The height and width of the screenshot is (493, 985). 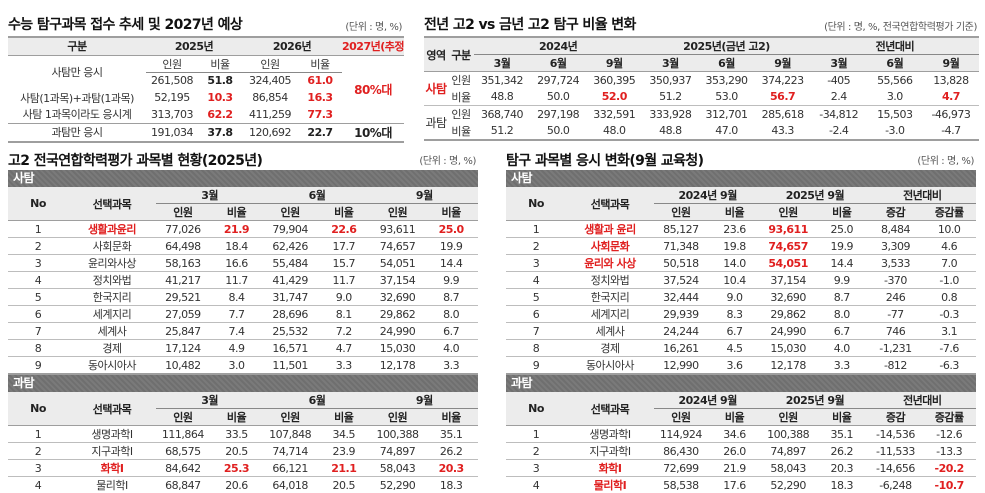 What do you see at coordinates (243, 484) in the screenshot?
I see `table-row: 4 물리학Ⅰ 68,847 20.6 64,018 20.5 52,290 18.3` at bounding box center [243, 484].